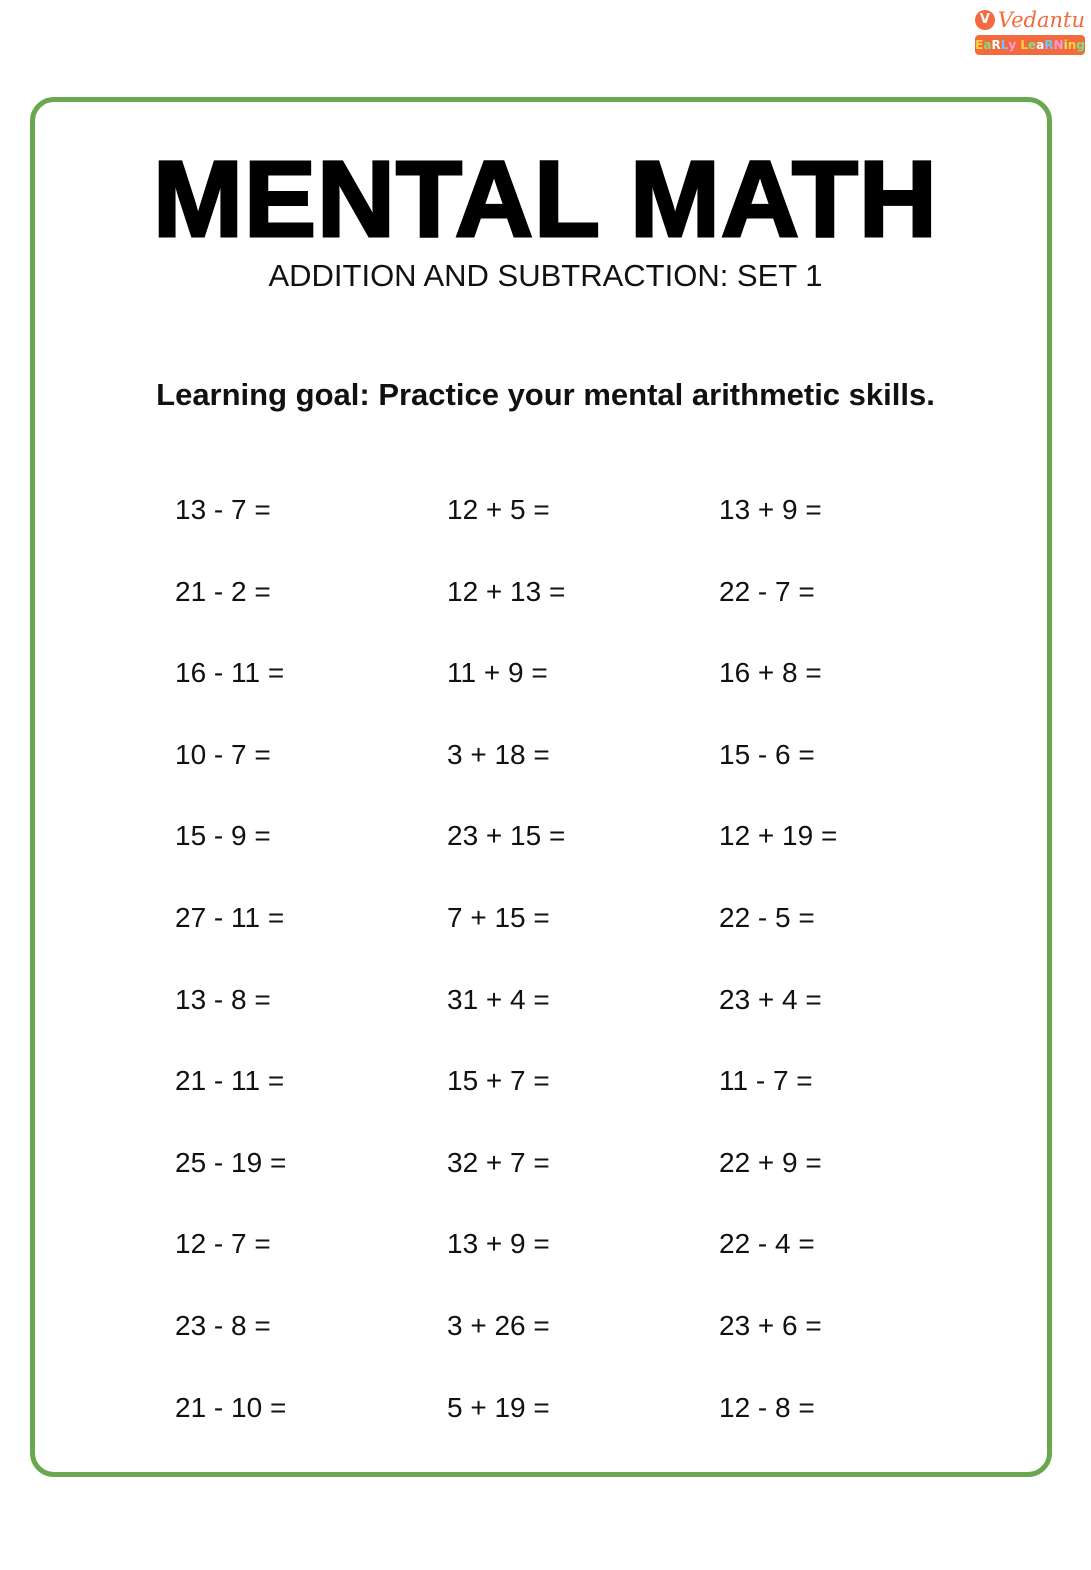  I want to click on math-problem: 21 - 10 =, so click(231, 1407).